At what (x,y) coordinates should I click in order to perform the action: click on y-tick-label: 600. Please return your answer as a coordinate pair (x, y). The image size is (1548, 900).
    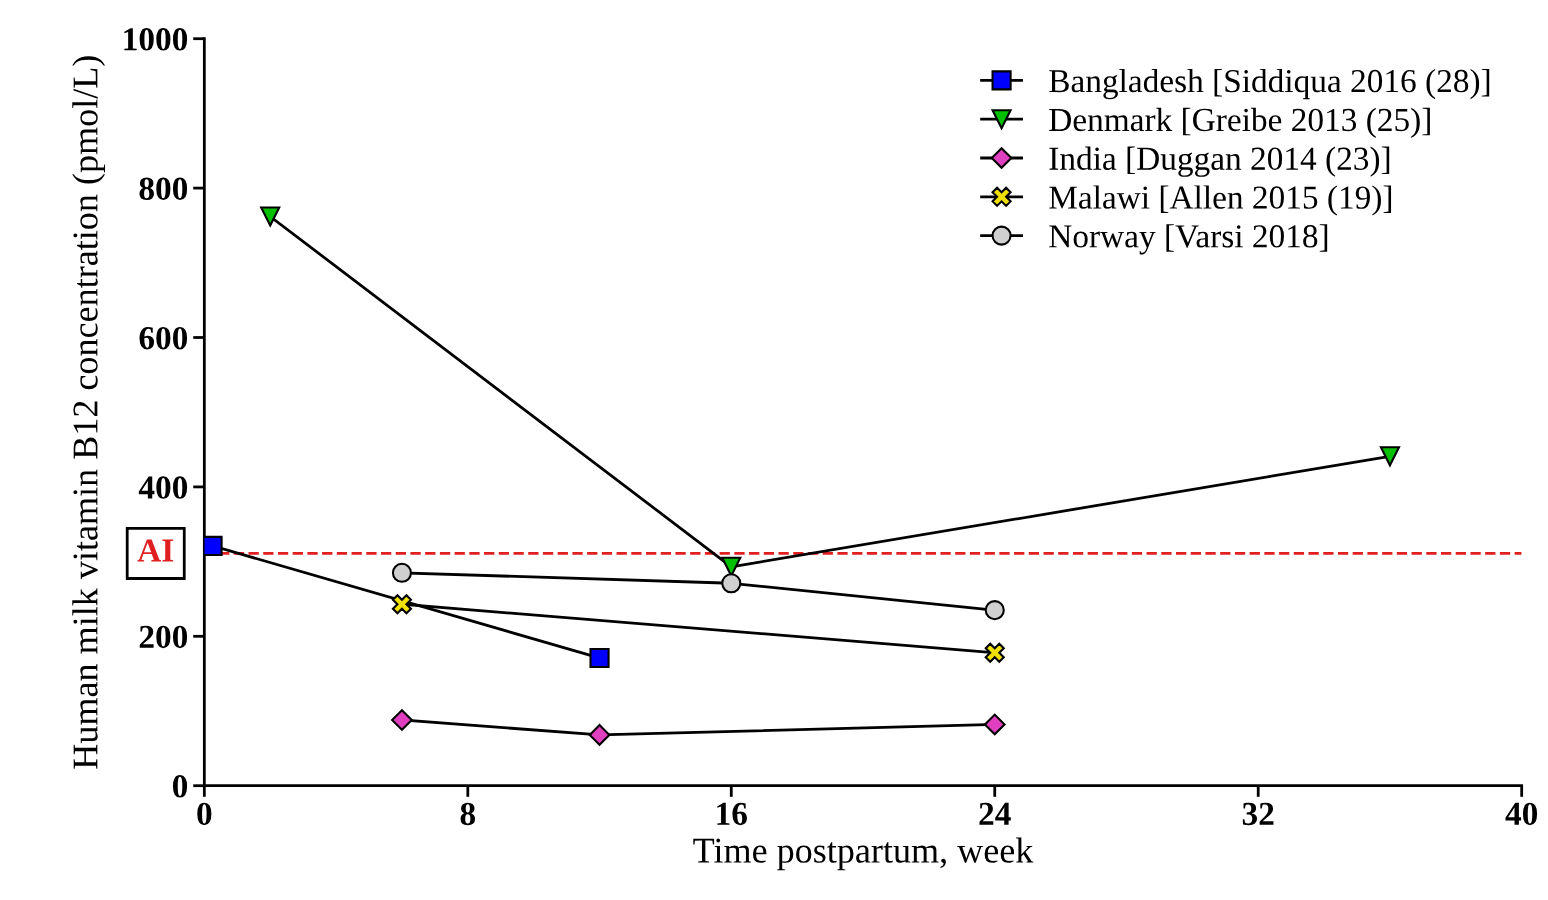
    Looking at the image, I should click on (163, 338).